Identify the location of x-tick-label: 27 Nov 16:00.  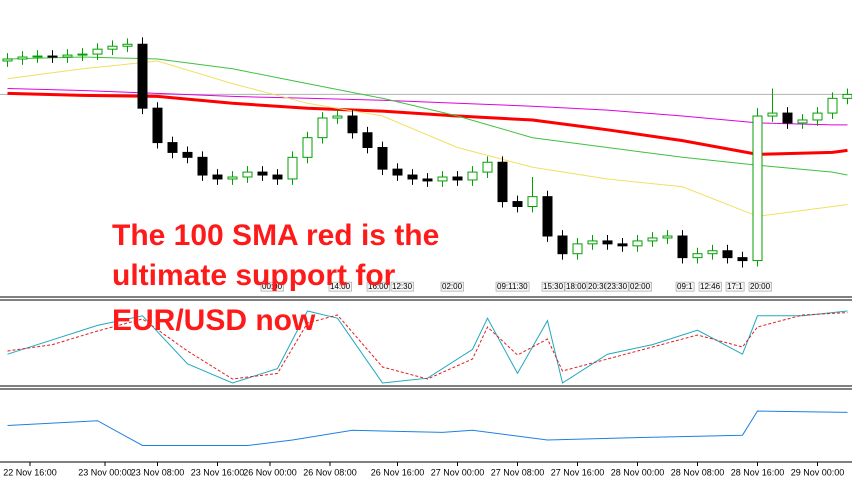
(578, 472).